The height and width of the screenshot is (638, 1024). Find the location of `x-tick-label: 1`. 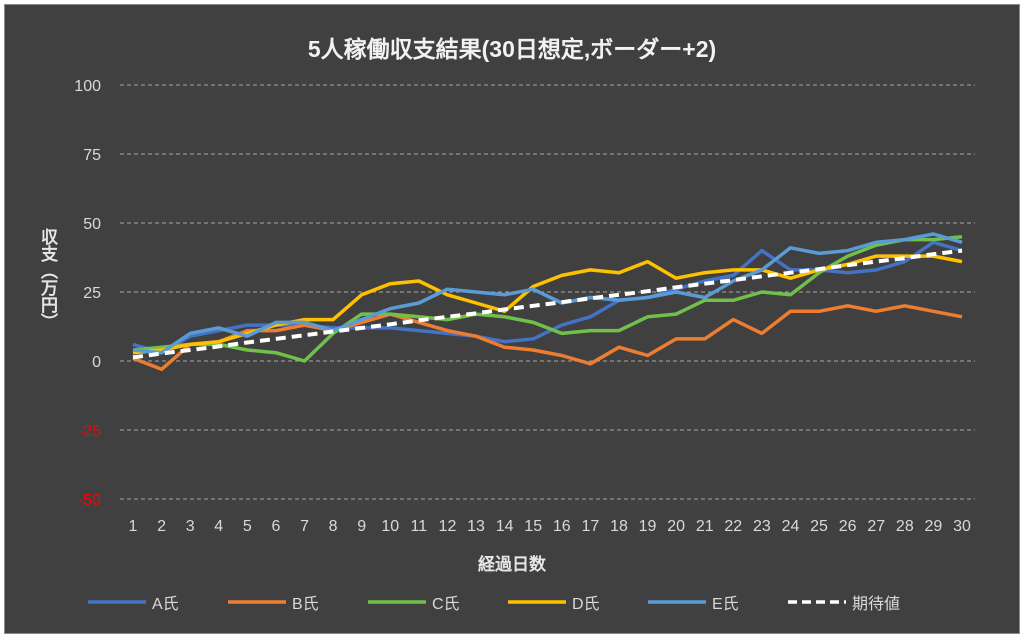

x-tick-label: 1 is located at coordinates (133, 526).